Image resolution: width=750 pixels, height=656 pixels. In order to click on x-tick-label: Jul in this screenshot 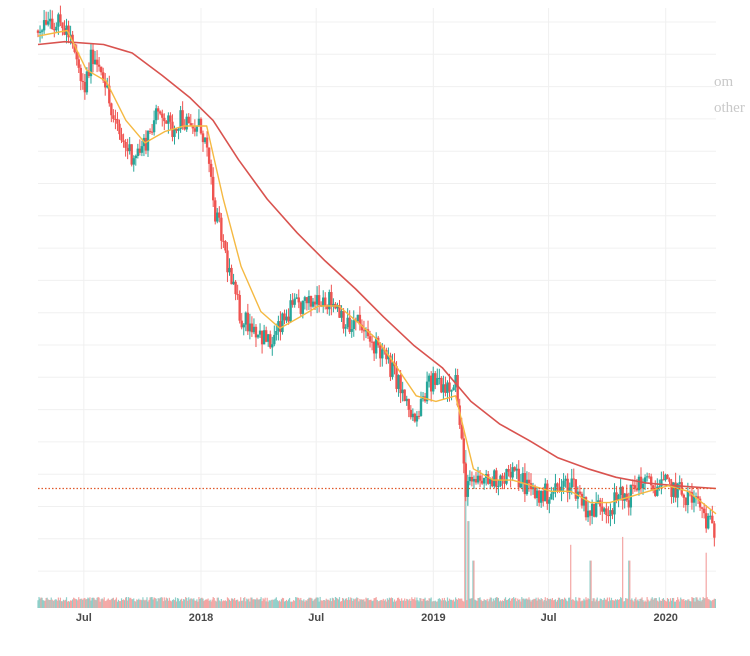, I will do `click(316, 618)`.